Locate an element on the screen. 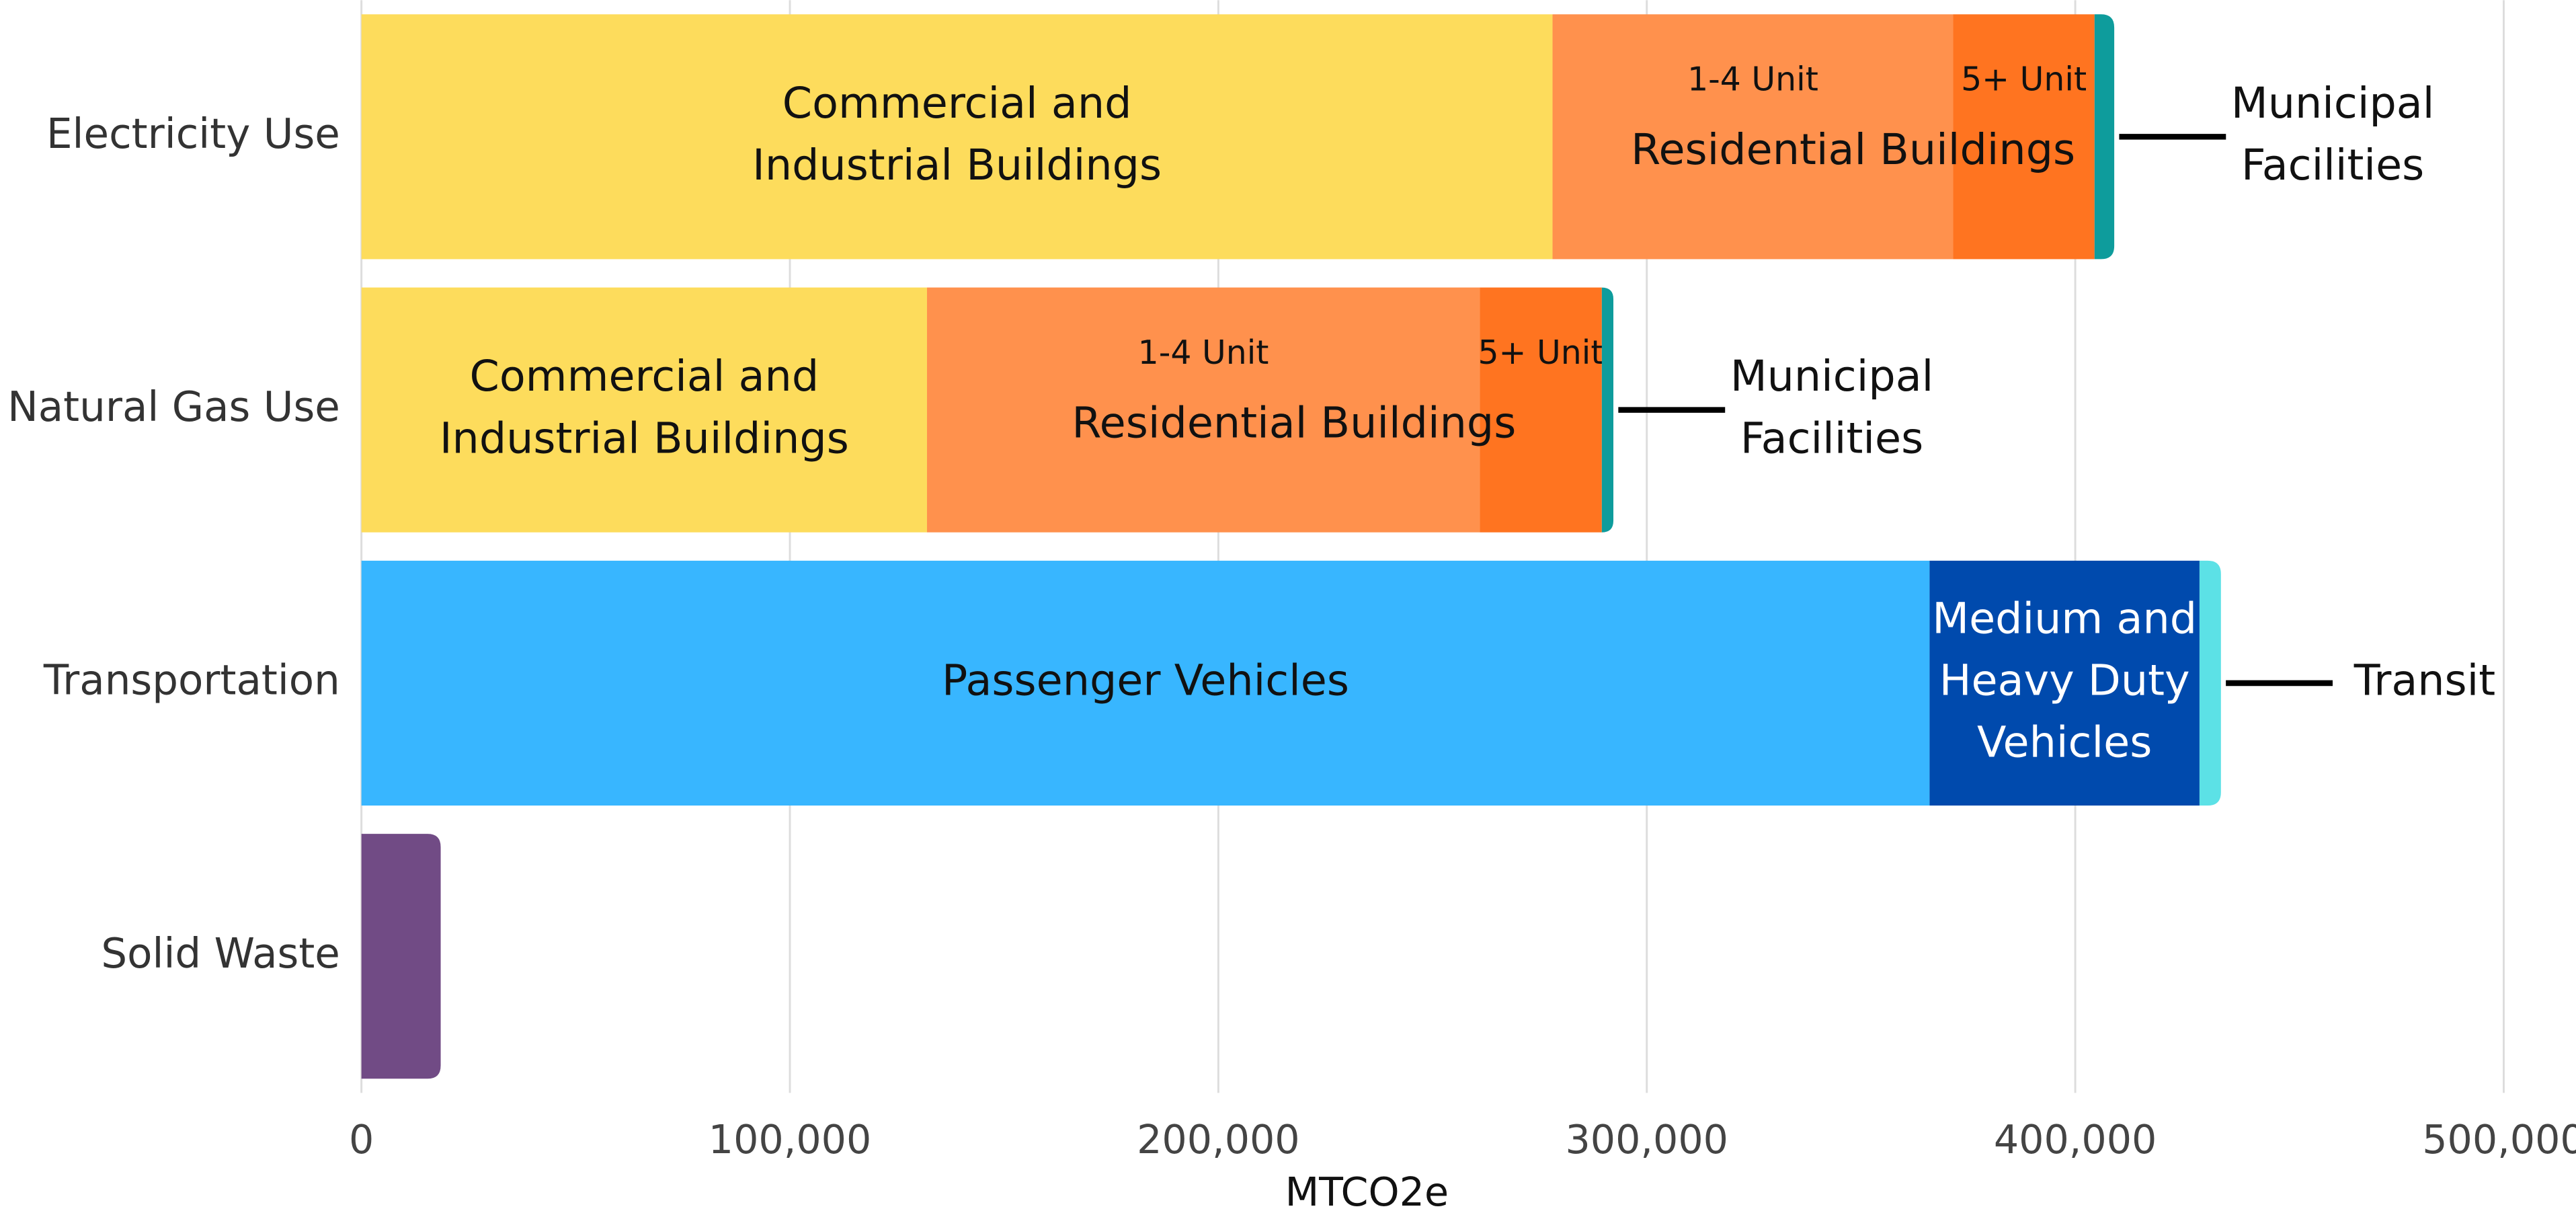 This screenshot has width=2576, height=1213. segment-label: Vehicles is located at coordinates (2064, 742).